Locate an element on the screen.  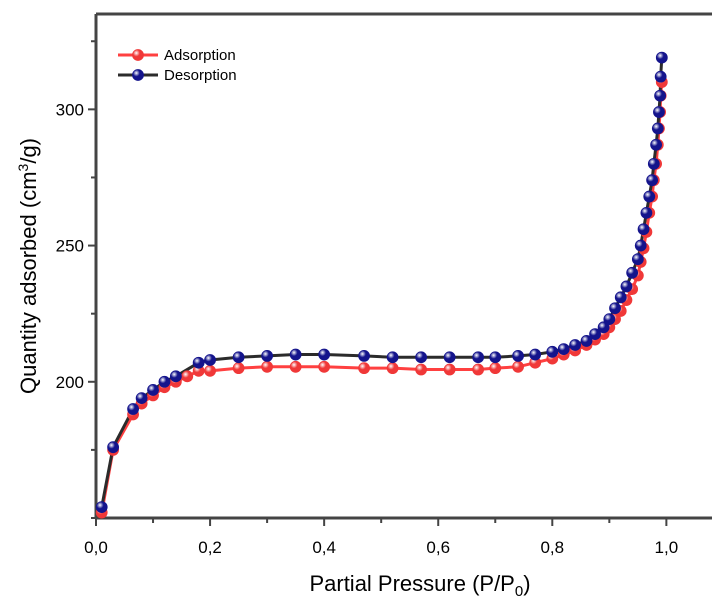
x-tick-label: 0,4 is located at coordinates (324, 547).